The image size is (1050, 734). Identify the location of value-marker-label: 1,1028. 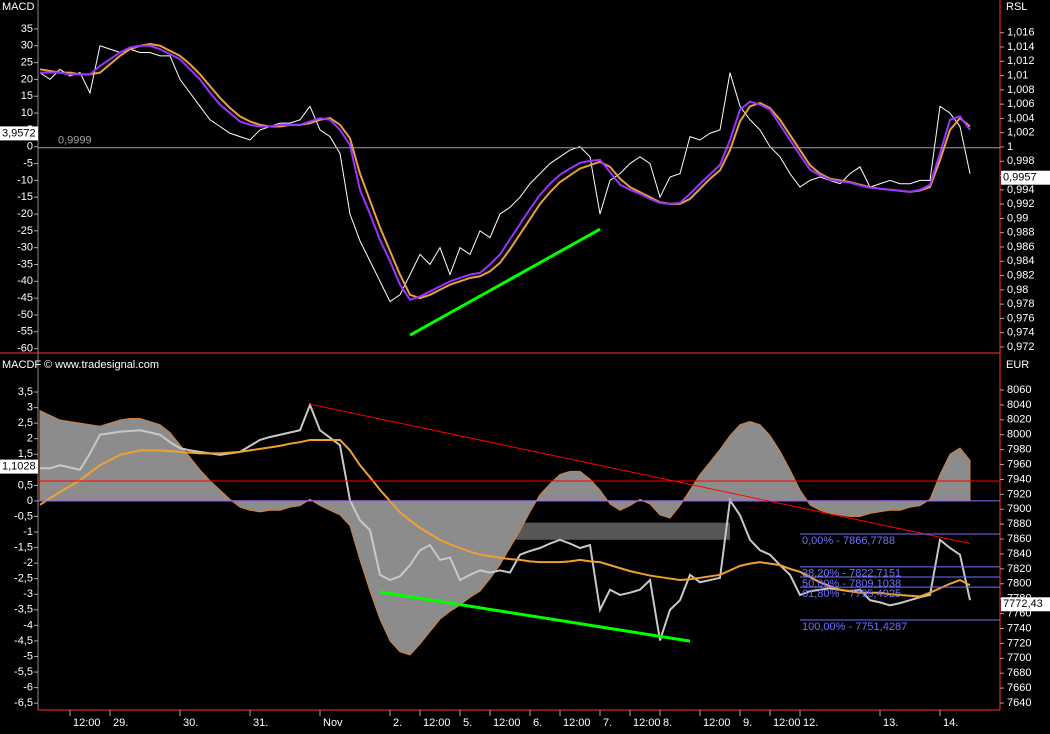
(19, 467).